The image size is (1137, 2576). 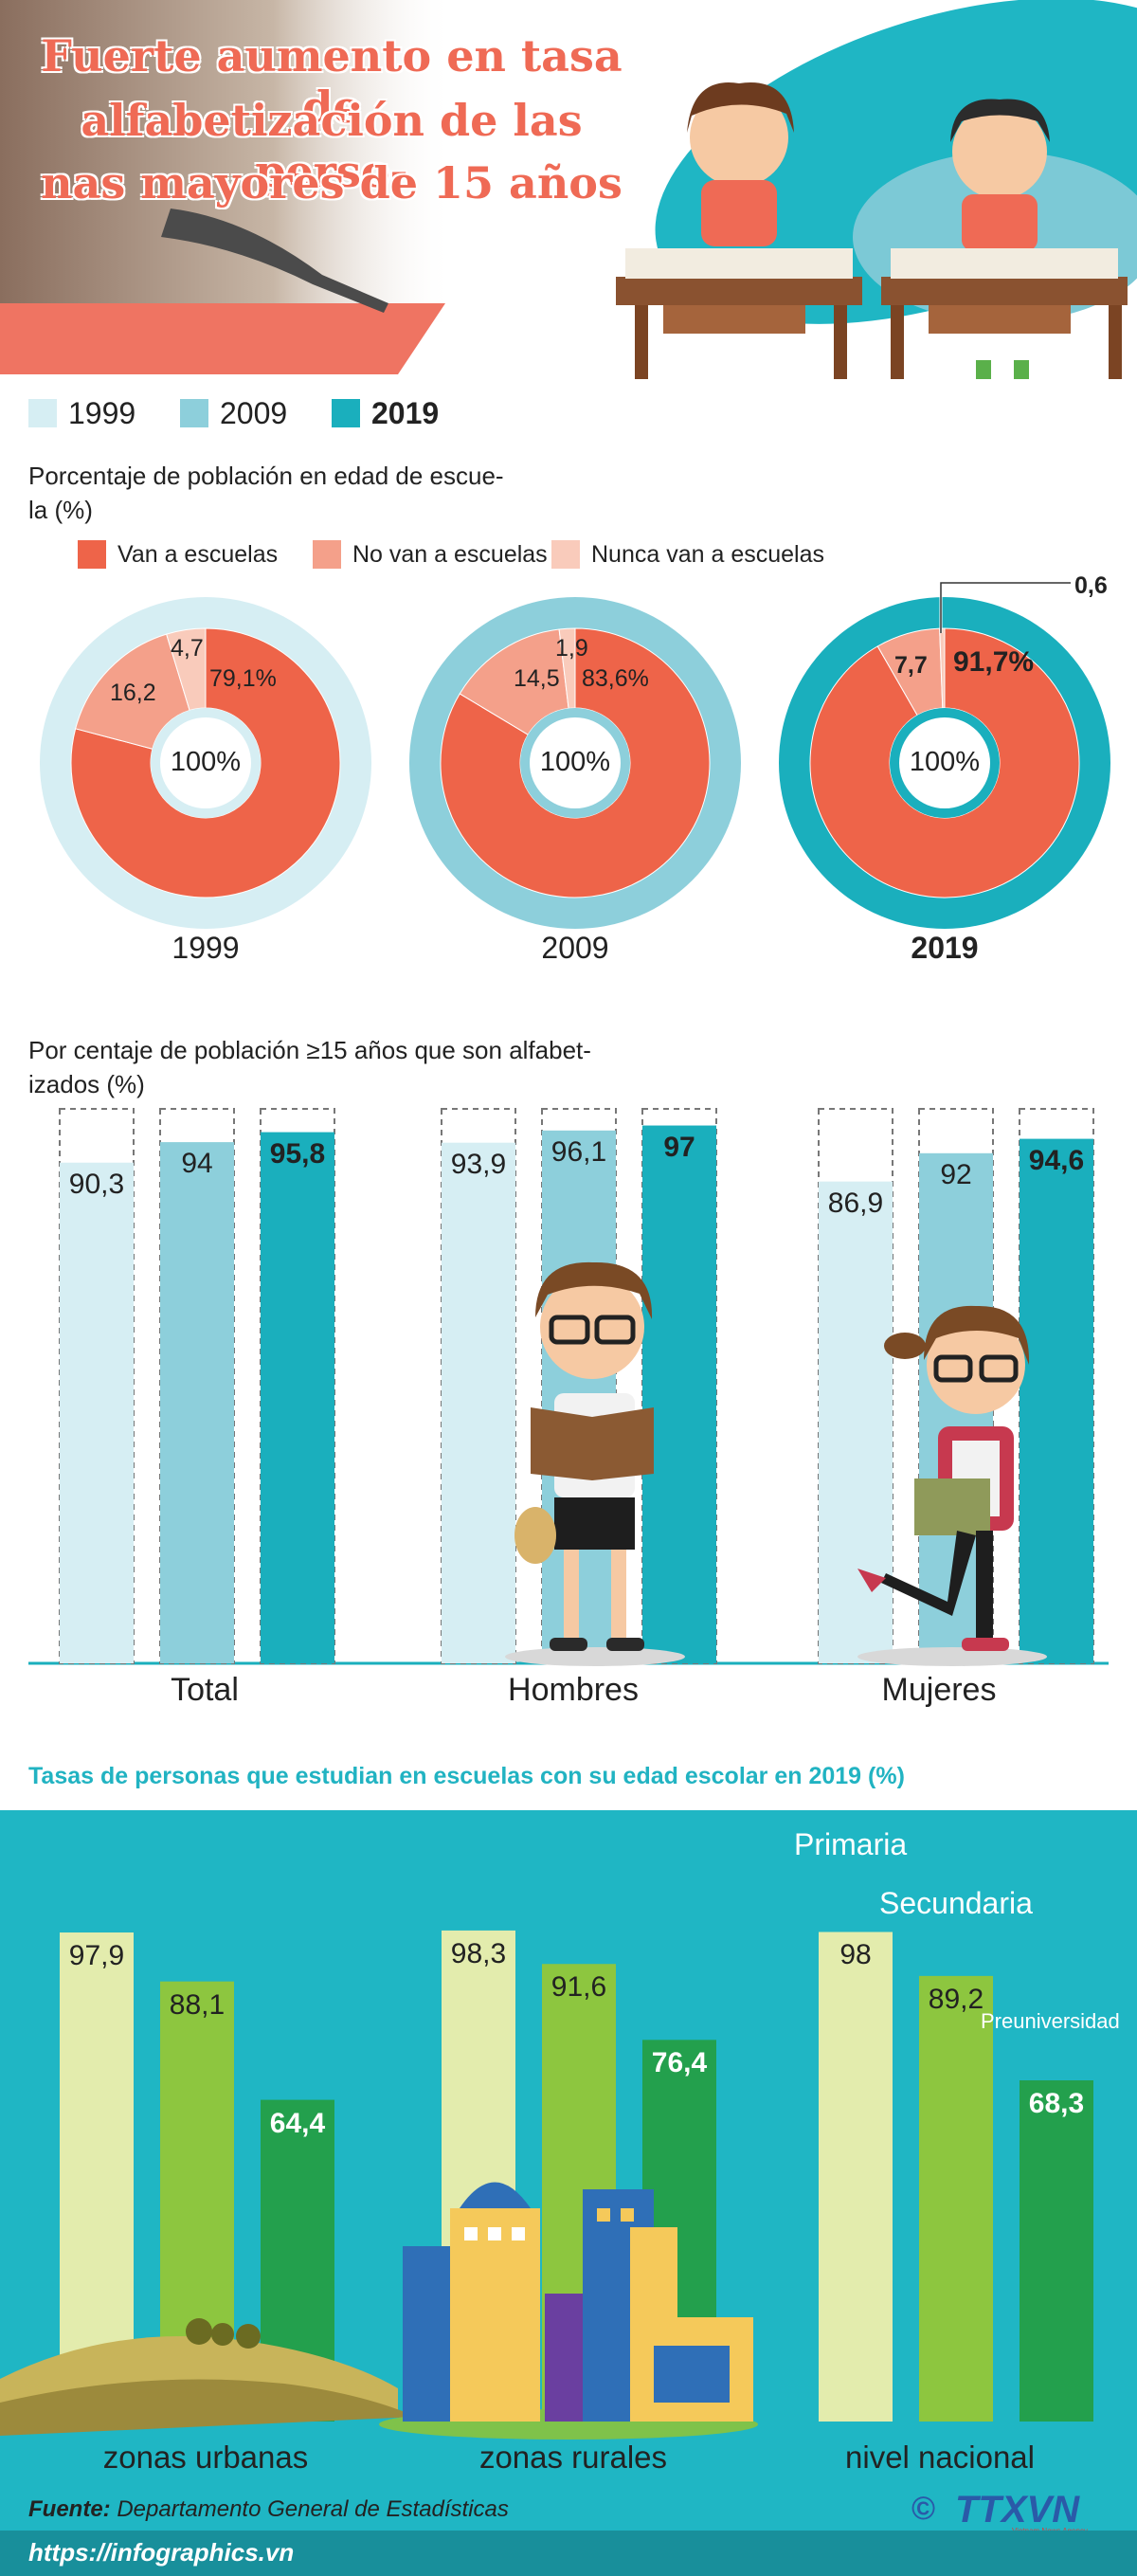 I want to click on legend-van-swatch, so click(x=92, y=554).